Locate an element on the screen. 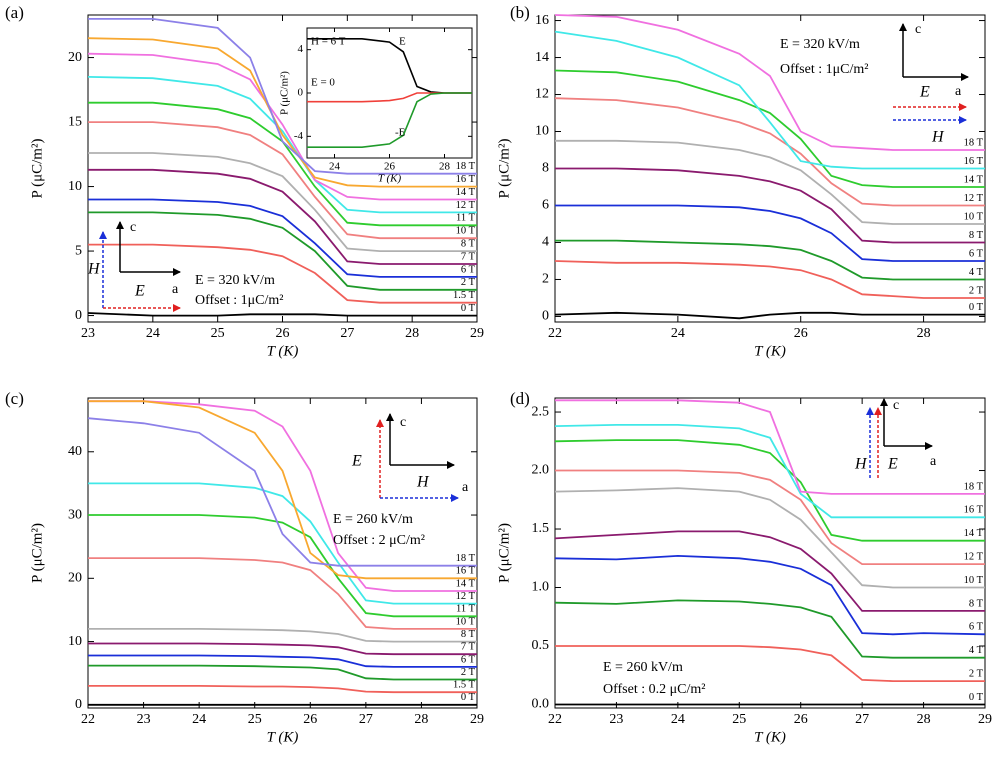 Image resolution: width=997 pixels, height=763 pixels. x-tick-label: 27 is located at coordinates (347, 333).